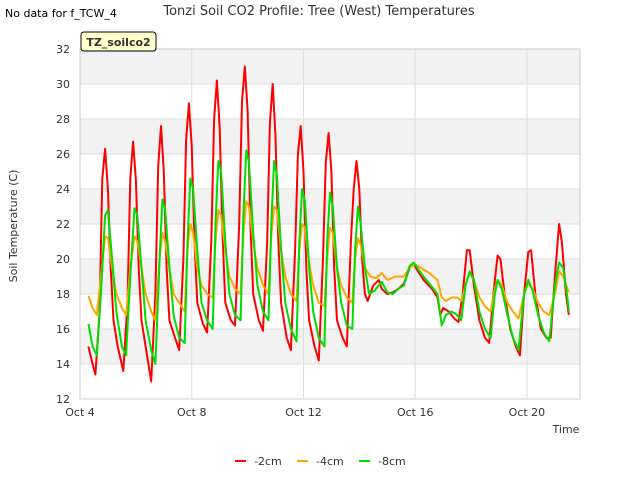 This screenshot has height=480, width=640. I want to click on legend-label: -4cm, so click(330, 461).